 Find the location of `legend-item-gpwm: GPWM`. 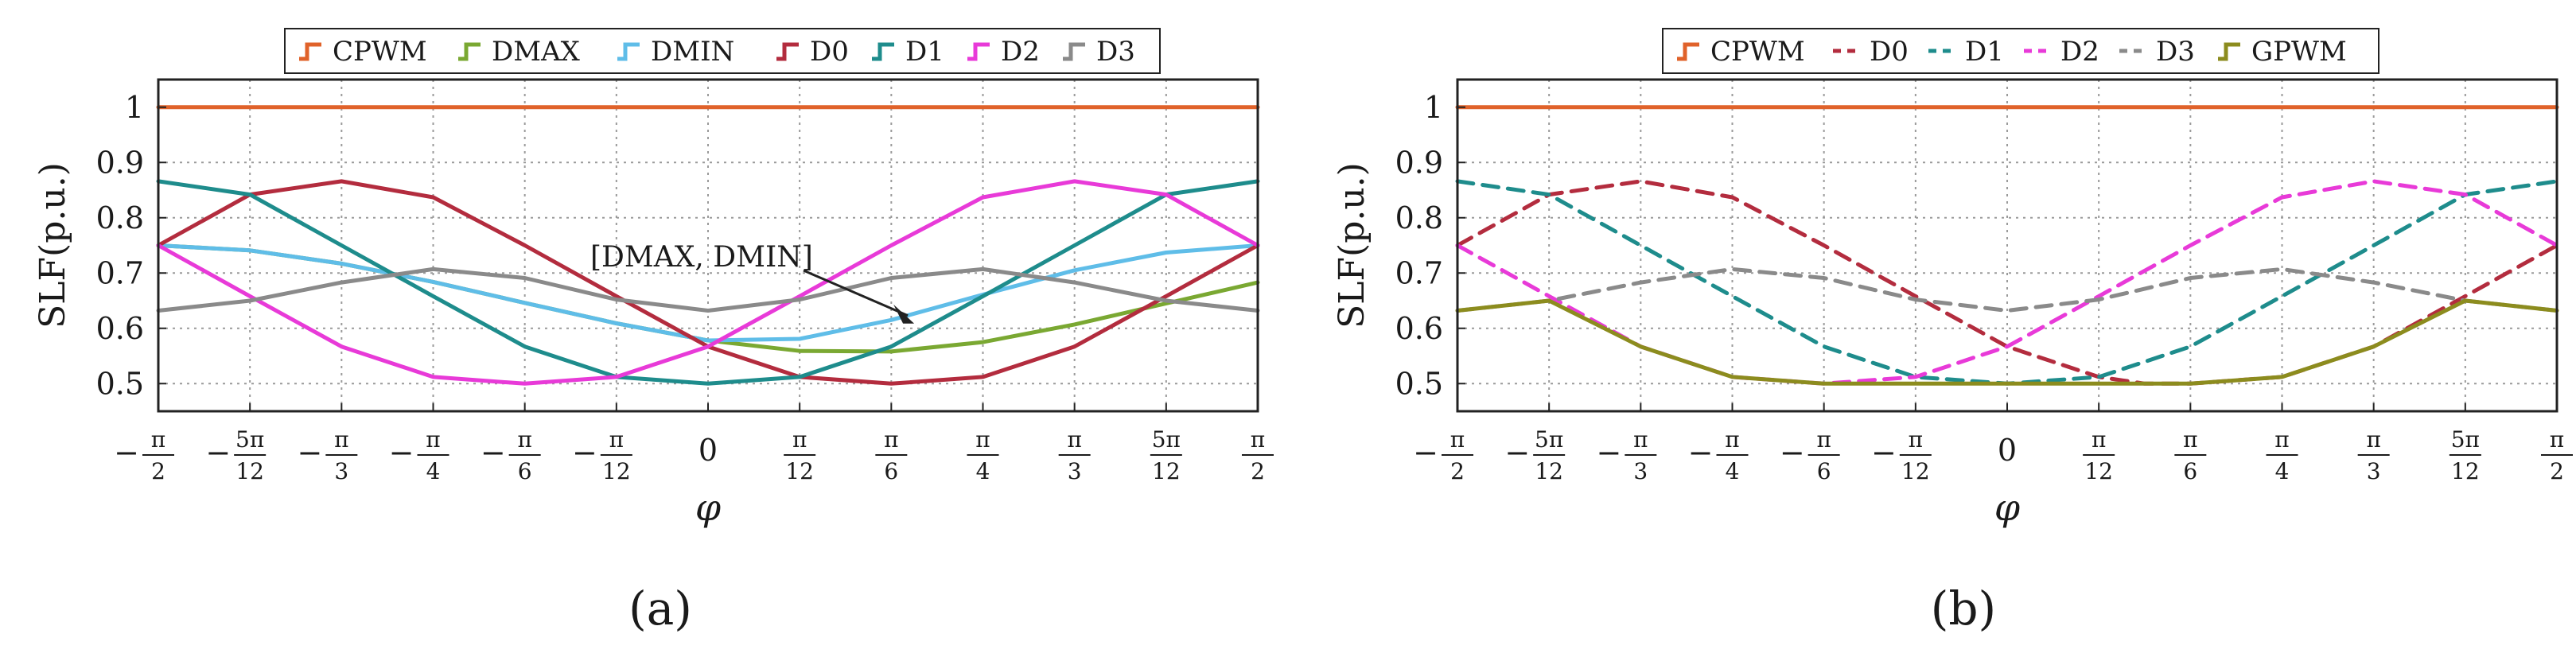

legend-item-gpwm: GPWM is located at coordinates (2283, 52).